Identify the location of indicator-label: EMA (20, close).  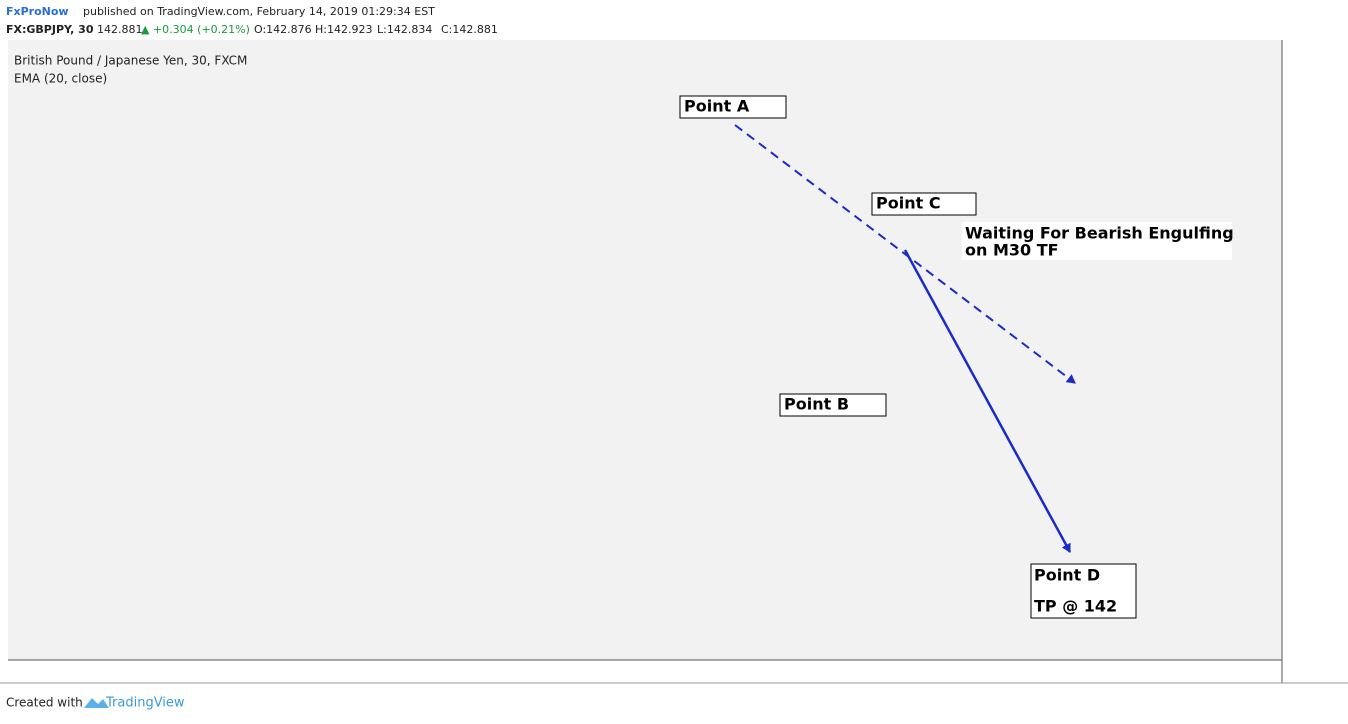
(60, 79).